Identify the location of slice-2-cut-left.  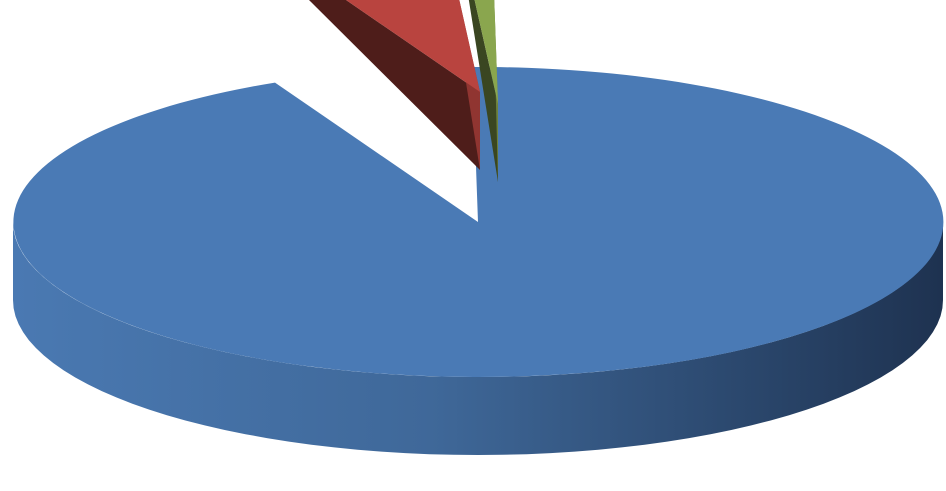
(394, 85).